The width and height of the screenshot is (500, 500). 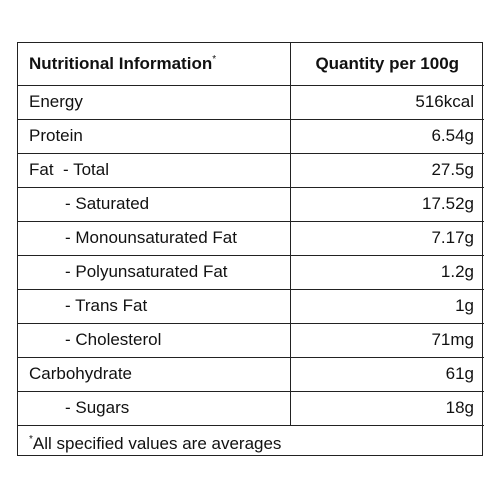 I want to click on asterisk-mark: *, so click(x=214, y=59).